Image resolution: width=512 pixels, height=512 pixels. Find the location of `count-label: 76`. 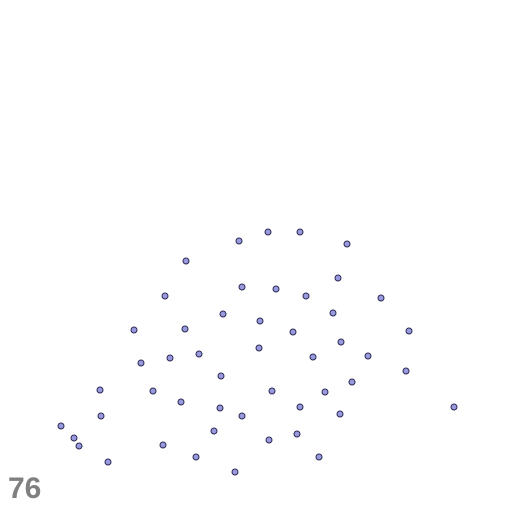

count-label: 76 is located at coordinates (25, 488).